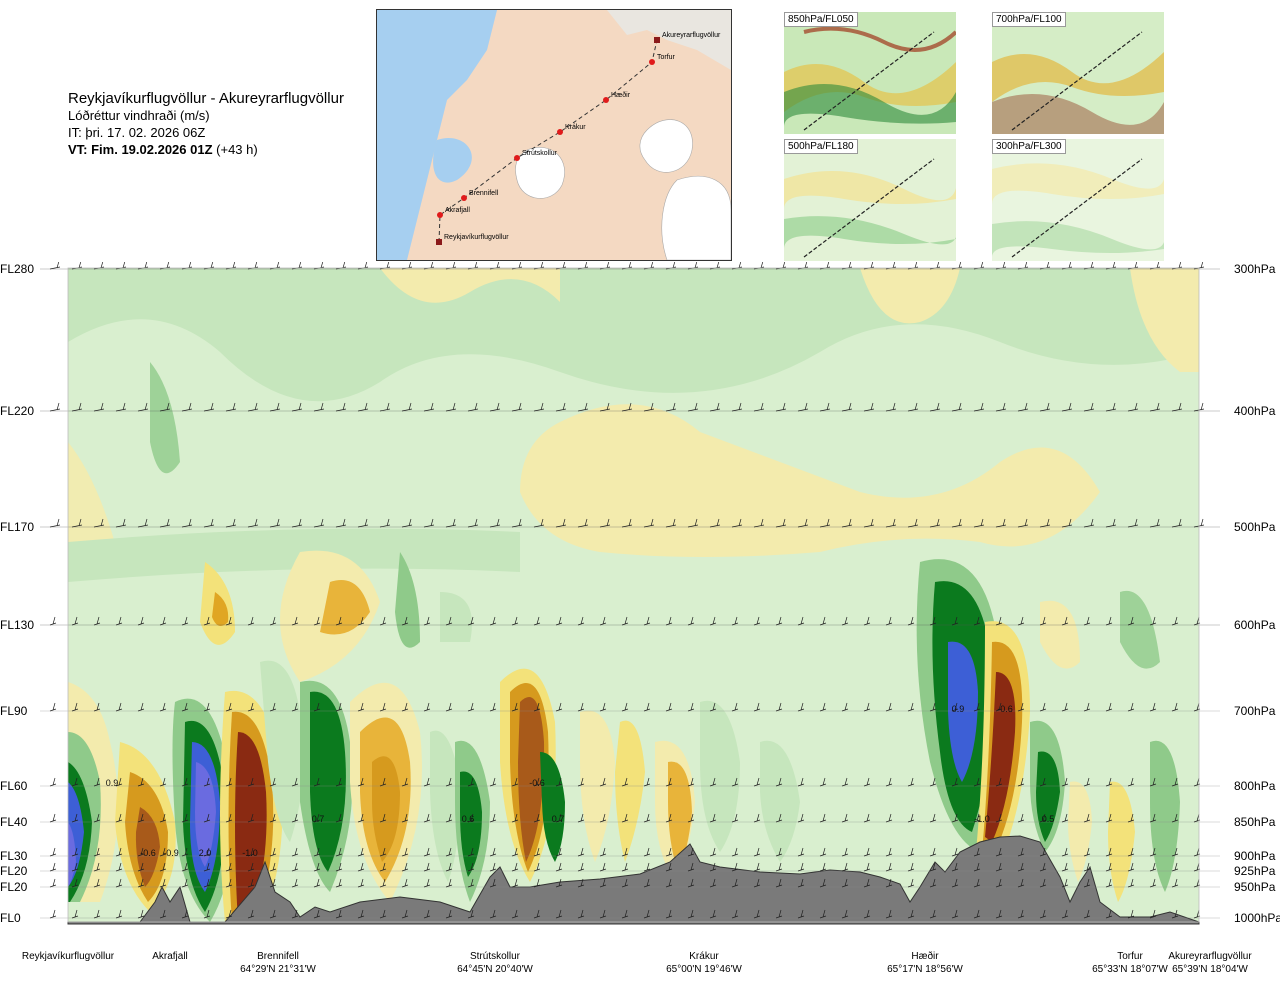 The height and width of the screenshot is (981, 1280). What do you see at coordinates (870, 200) in the screenshot?
I see `thumbnail-500hpa: 500hPa/FL180` at bounding box center [870, 200].